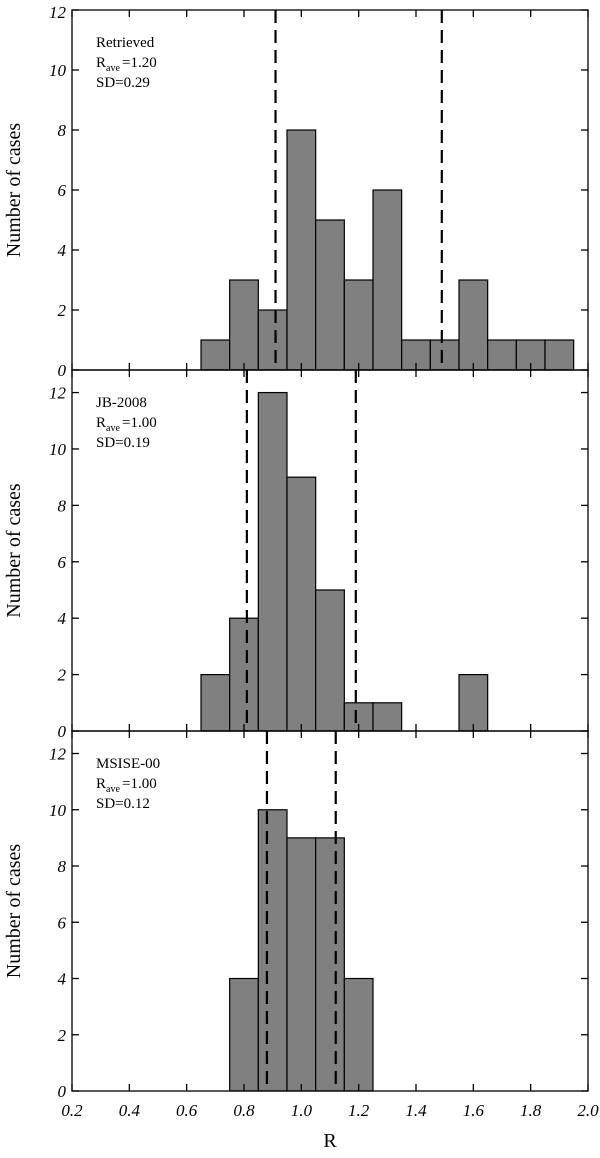 The width and height of the screenshot is (600, 1158). What do you see at coordinates (125, 43) in the screenshot?
I see `annotation-name: Retrieved` at bounding box center [125, 43].